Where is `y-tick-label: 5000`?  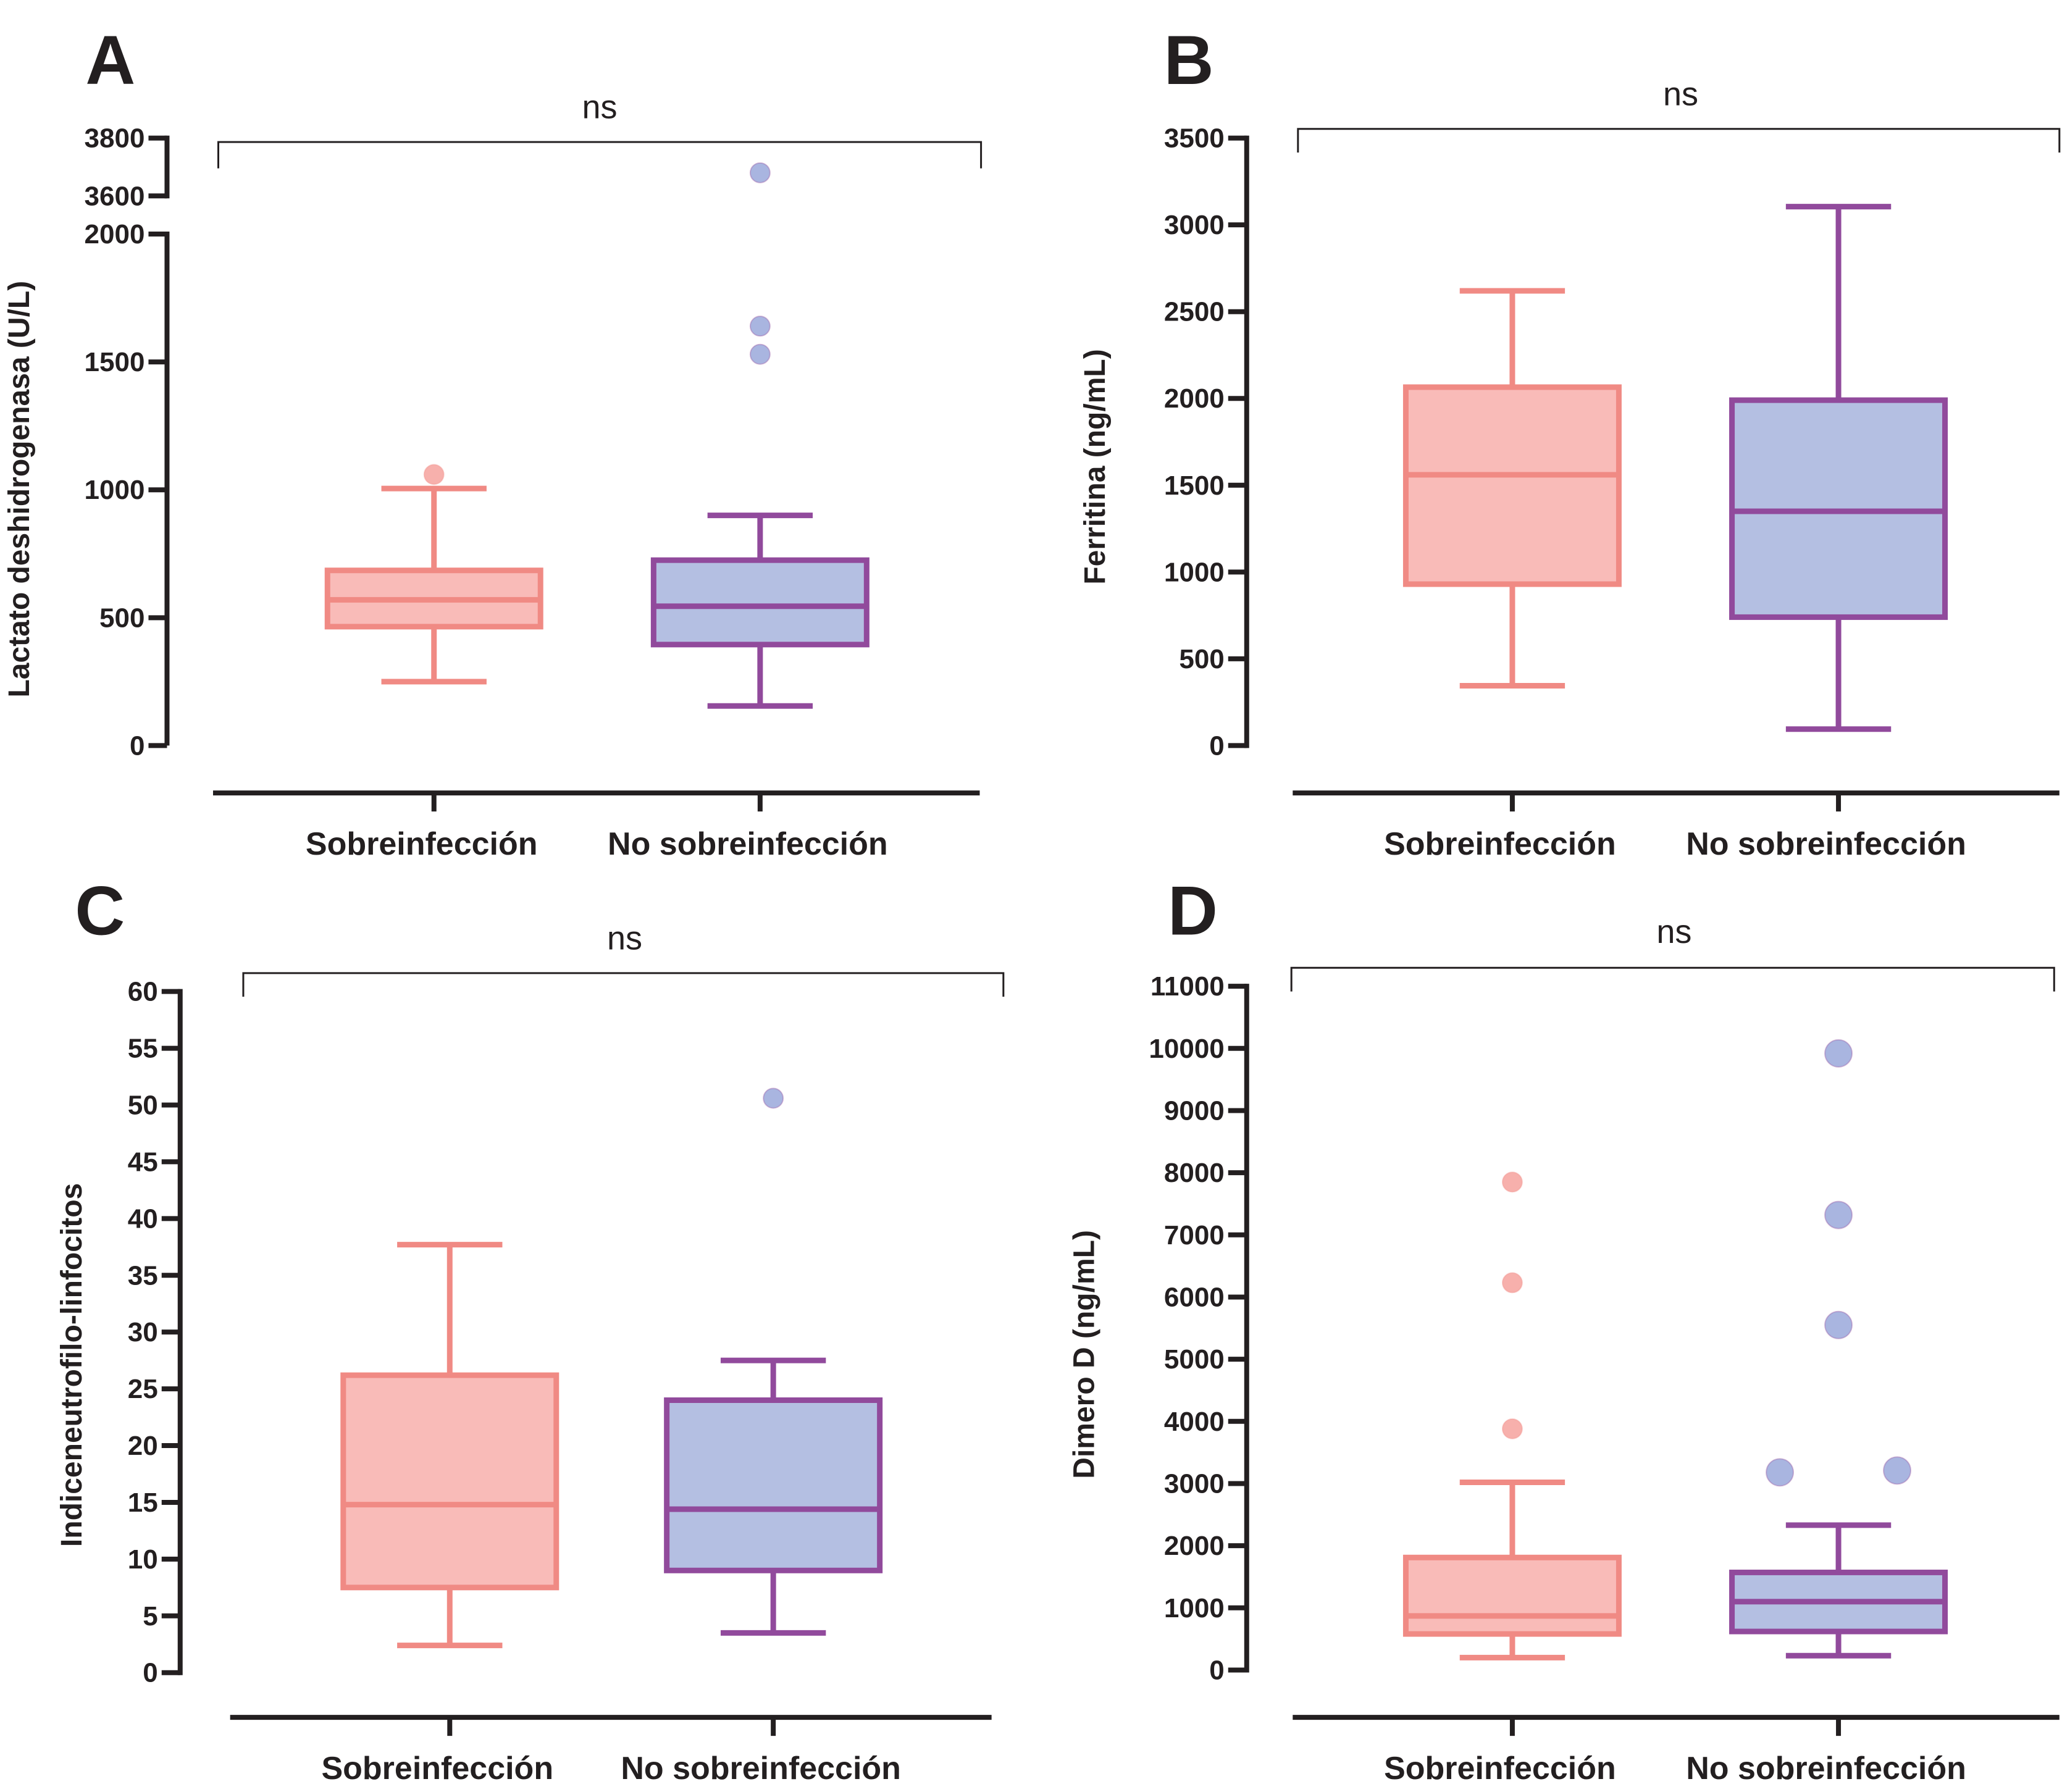
y-tick-label: 5000 is located at coordinates (1194, 1359).